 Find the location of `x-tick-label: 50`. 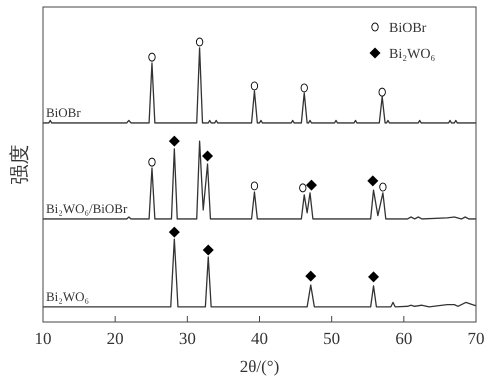

x-tick-label: 50 is located at coordinates (331, 338).